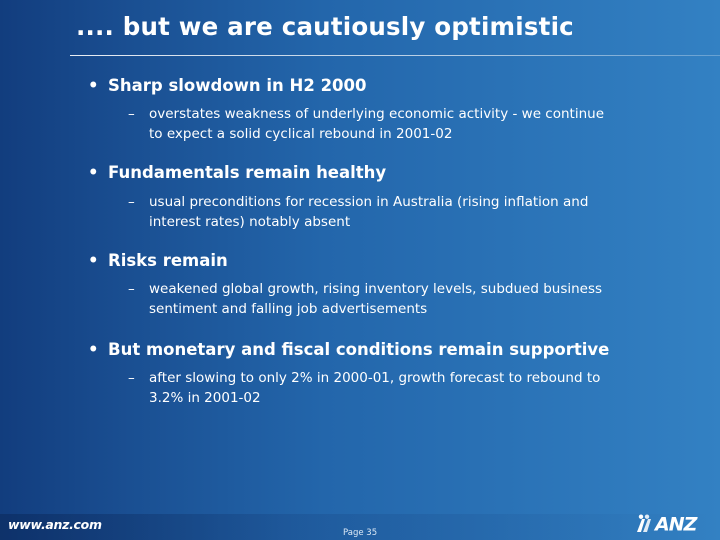  I want to click on website-link: www.anz.com, so click(55, 524).